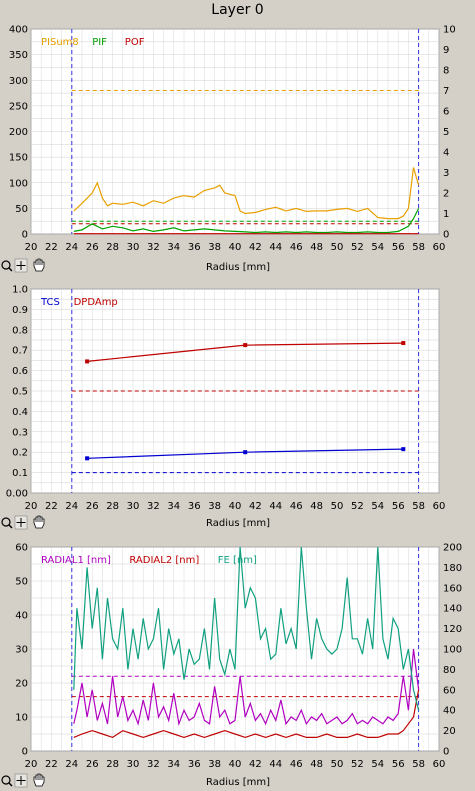 The width and height of the screenshot is (475, 791). I want to click on panel-1-ytick-right-label: 9, so click(446, 50).